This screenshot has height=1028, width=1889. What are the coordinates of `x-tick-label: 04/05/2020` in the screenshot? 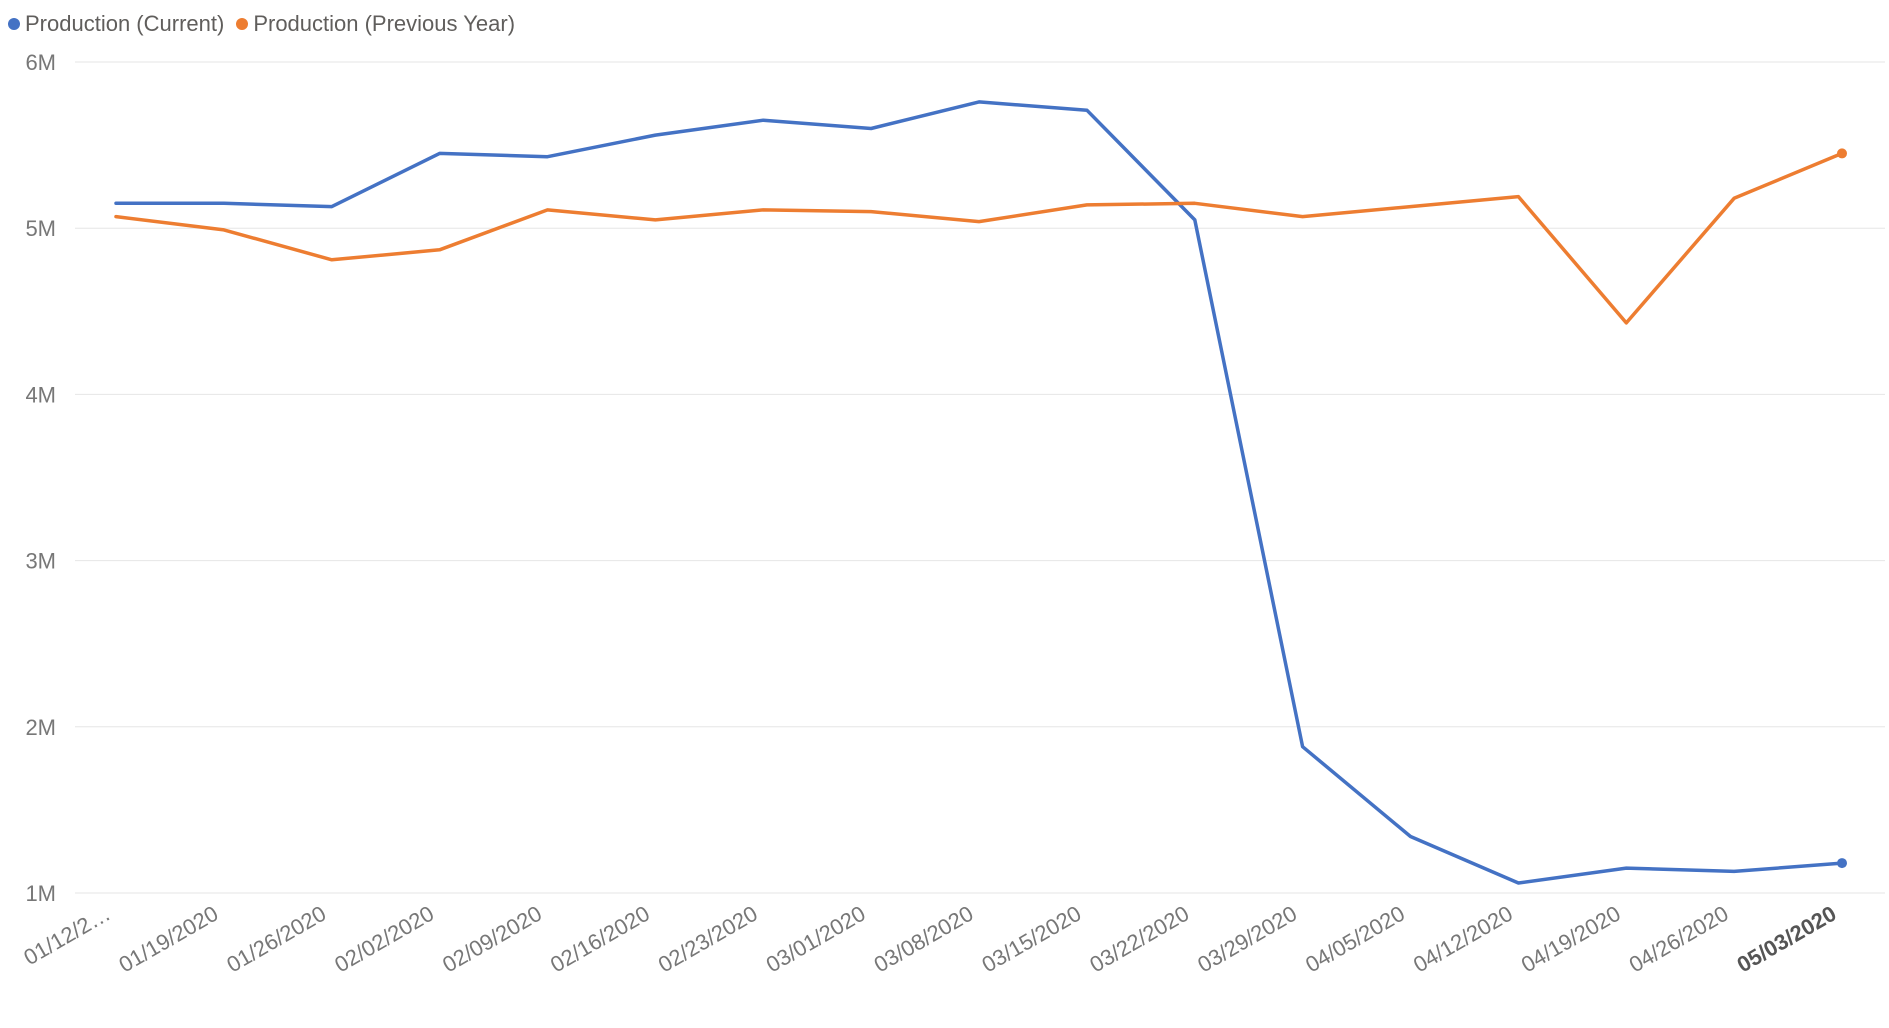 It's located at (1355, 939).